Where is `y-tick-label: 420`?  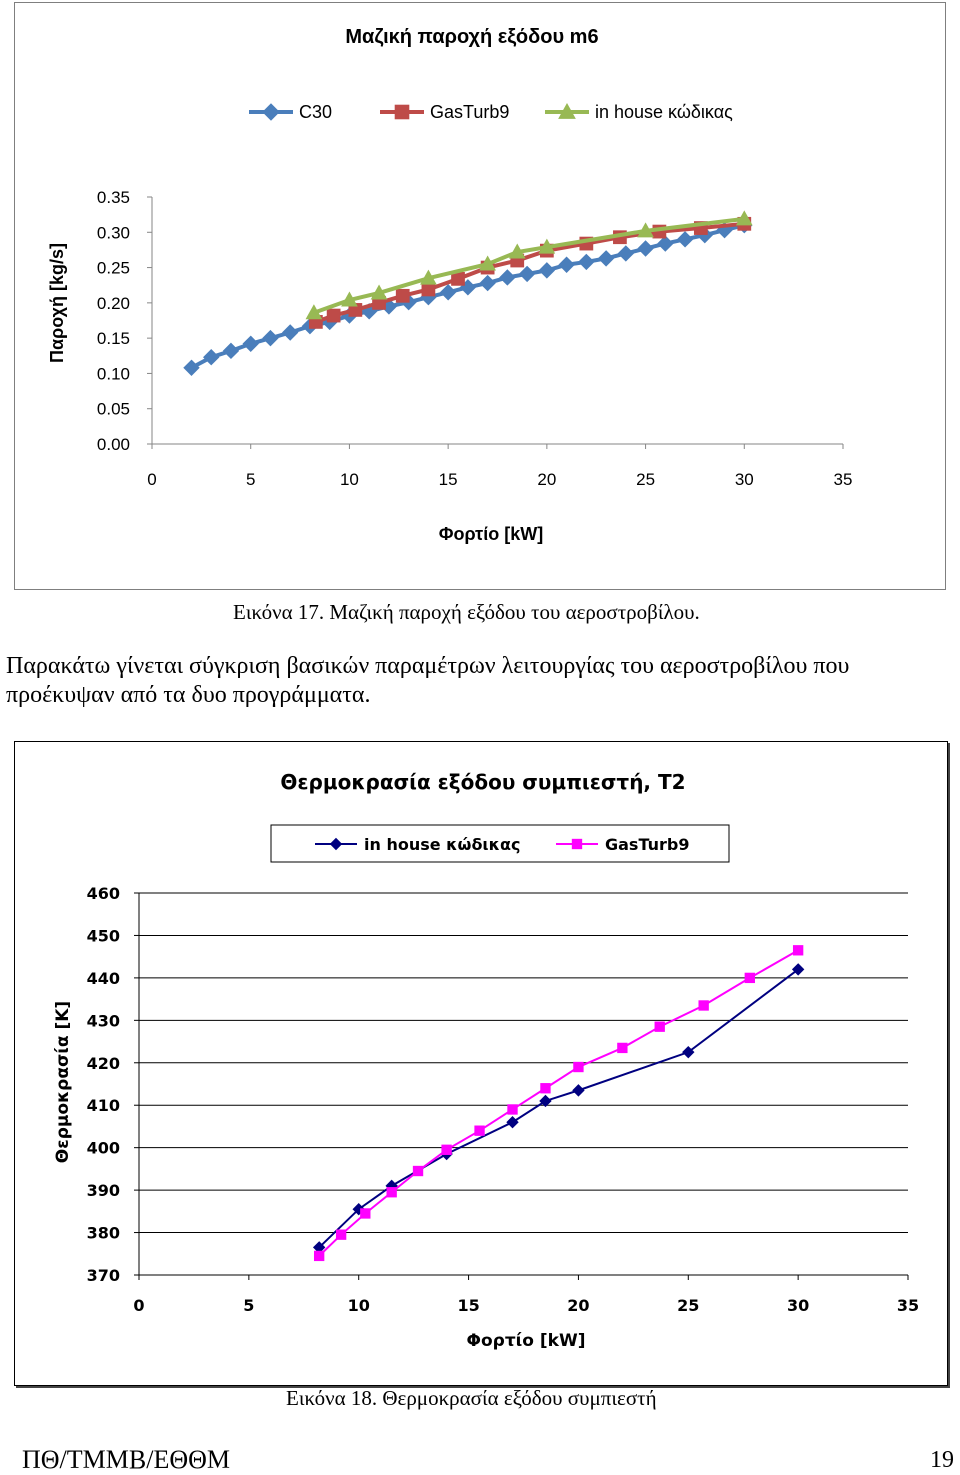
y-tick-label: 420 is located at coordinates (103, 1063).